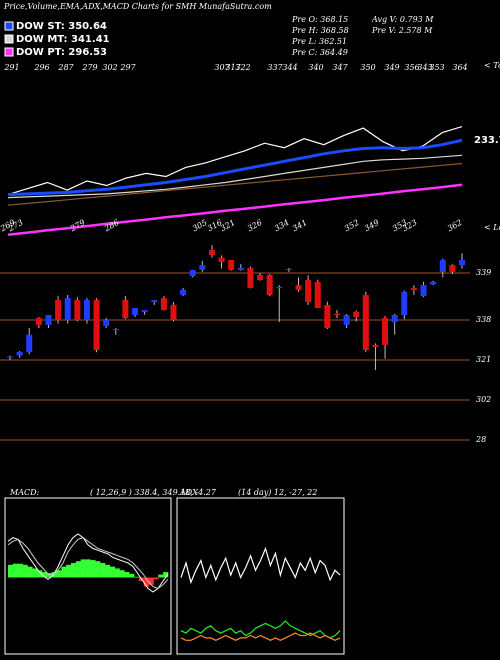  Describe the element at coordinates (424, 67) in the screenshot. I see `top-label: 343` at that location.